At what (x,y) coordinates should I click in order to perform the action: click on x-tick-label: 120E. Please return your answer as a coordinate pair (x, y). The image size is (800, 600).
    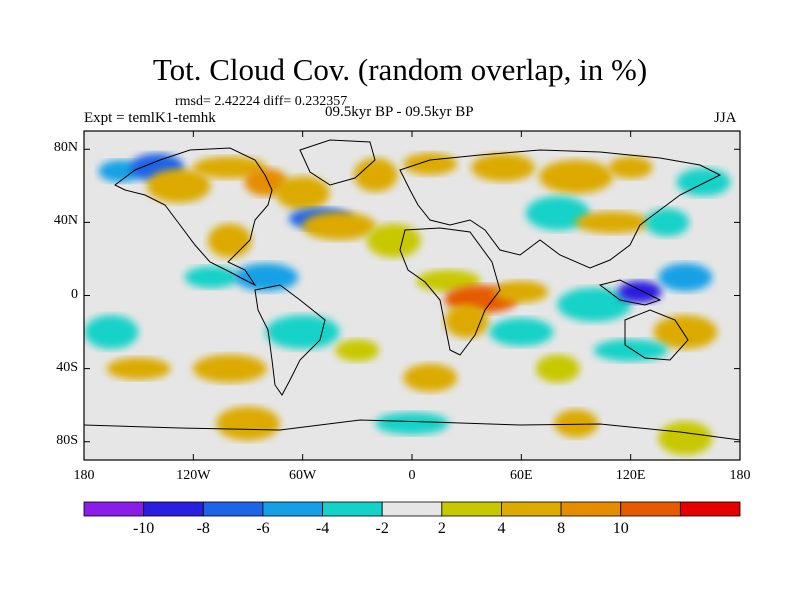
    Looking at the image, I should click on (630, 475).